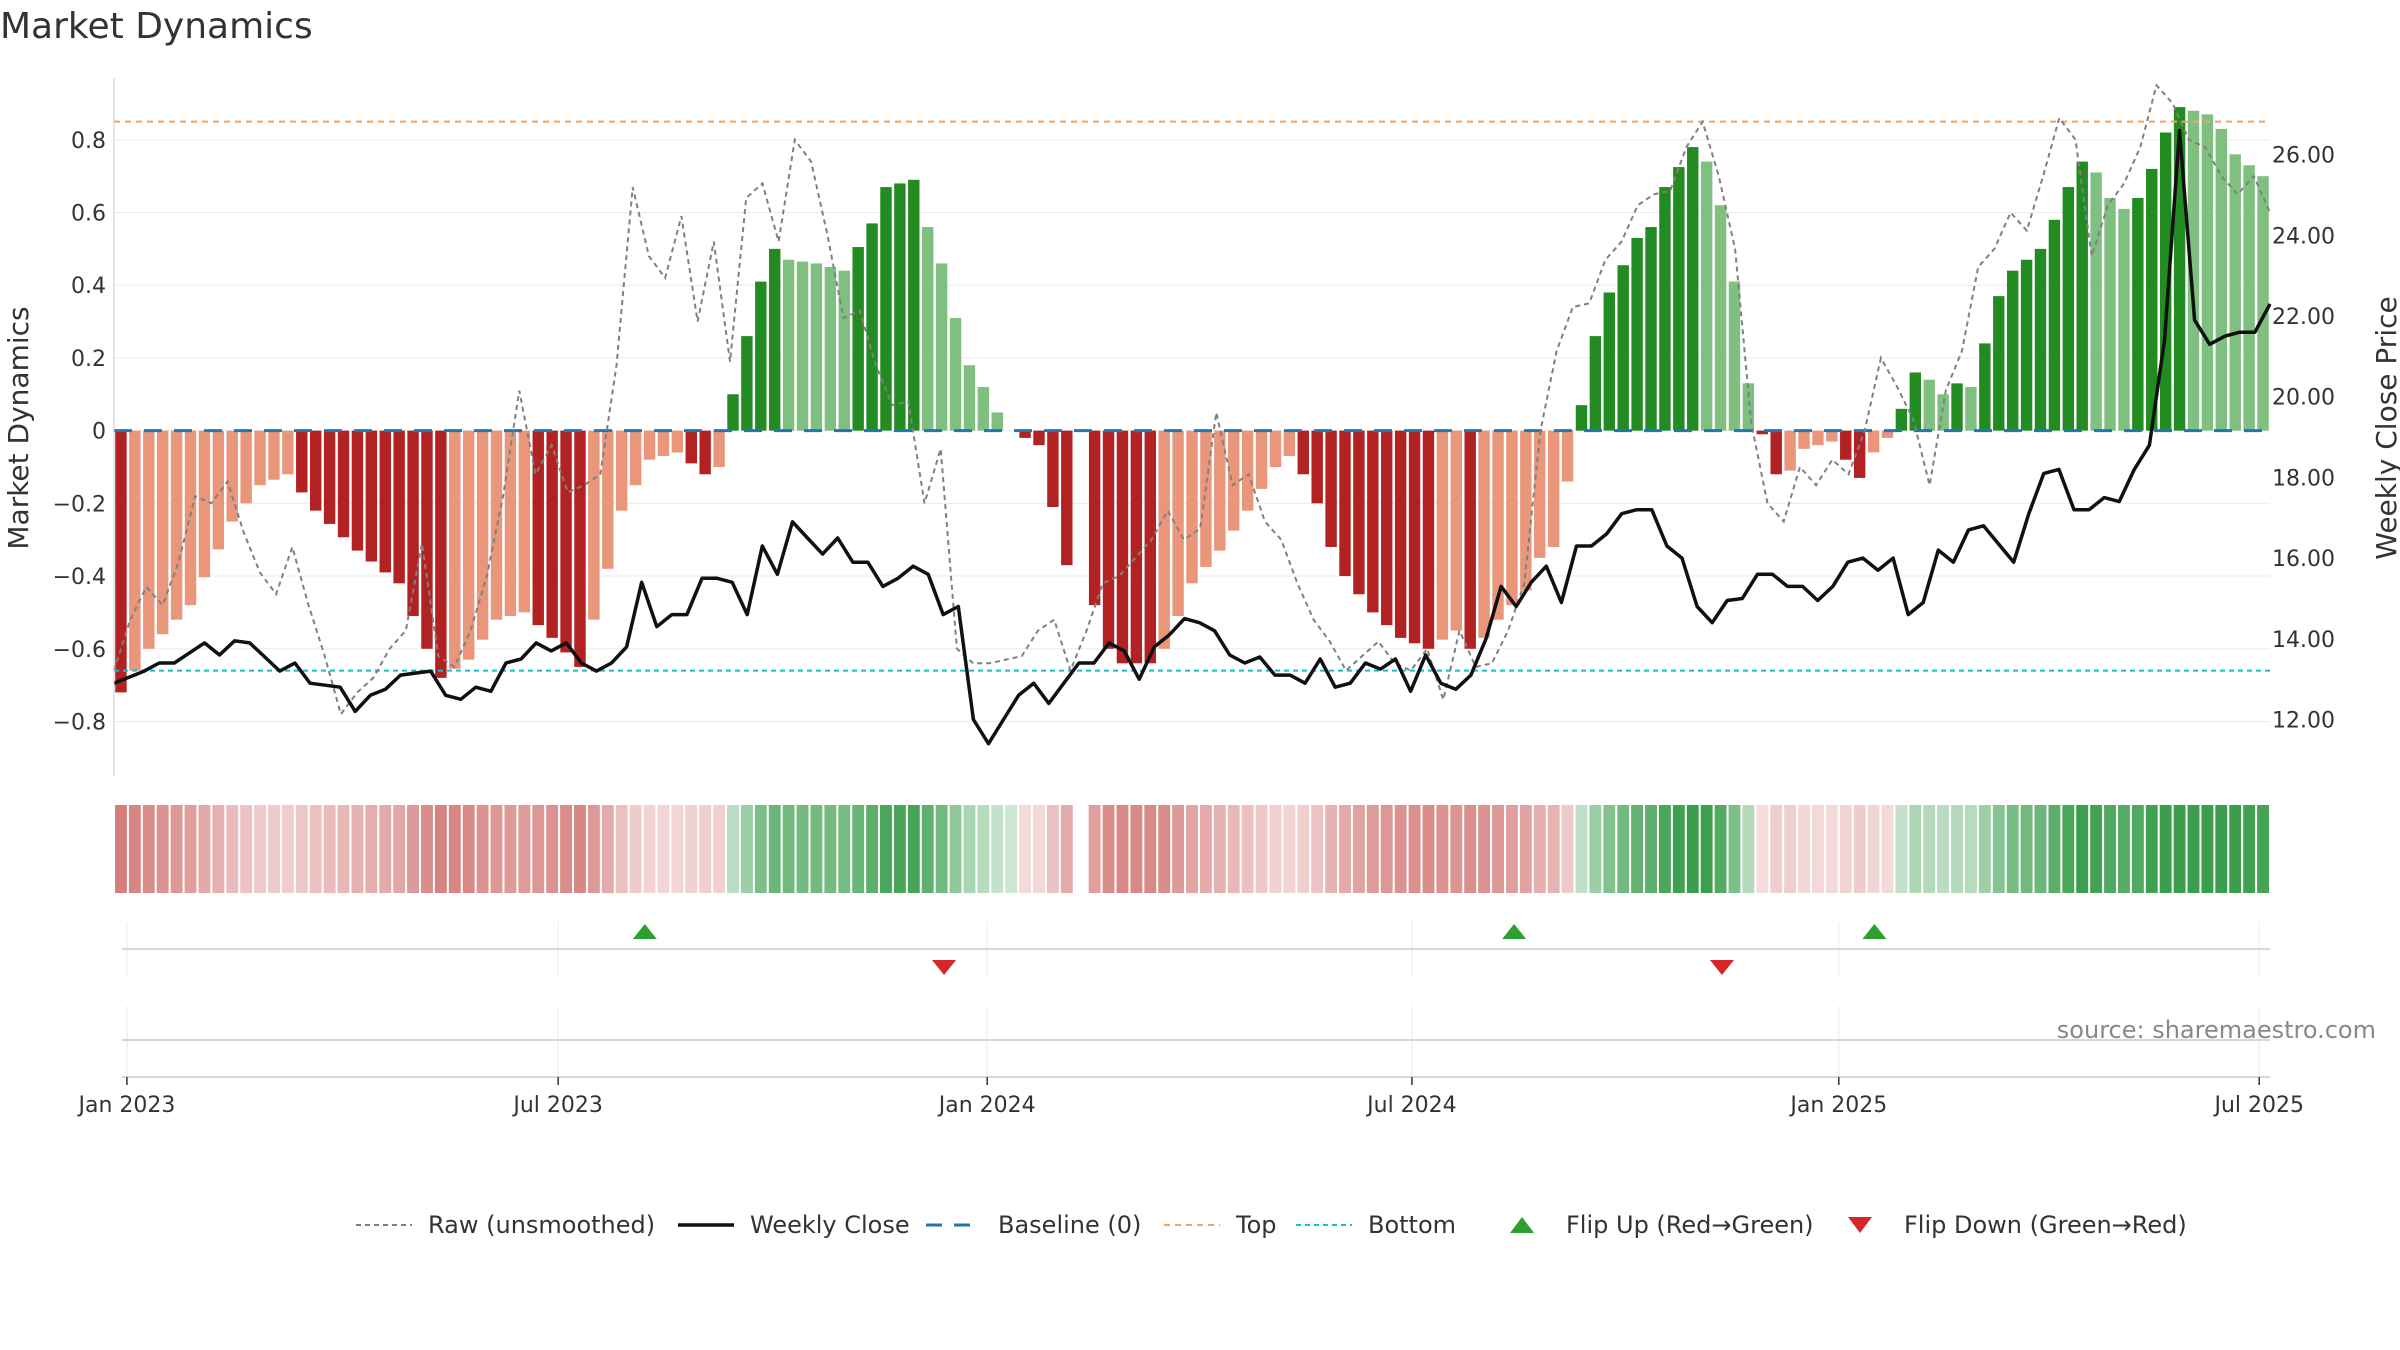  Describe the element at coordinates (1220, 1225) in the screenshot. I see `legend-item: Top` at that location.